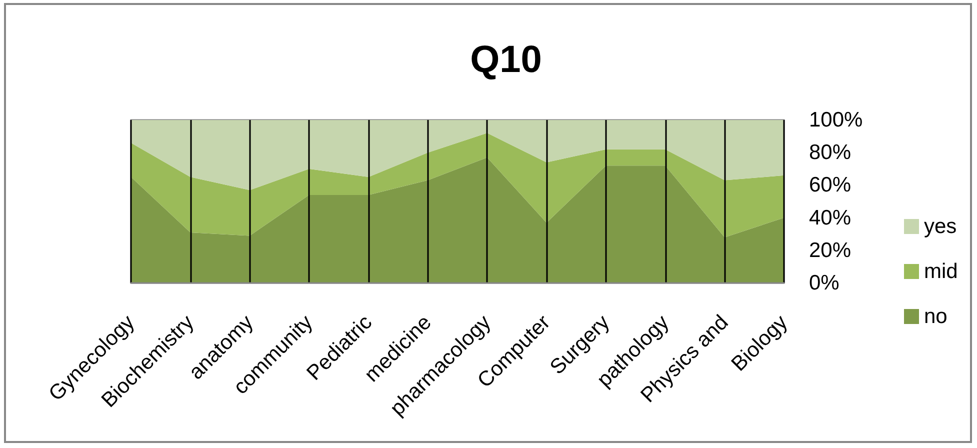  Describe the element at coordinates (830, 250) in the screenshot. I see `y-tick-label: 20%` at that location.